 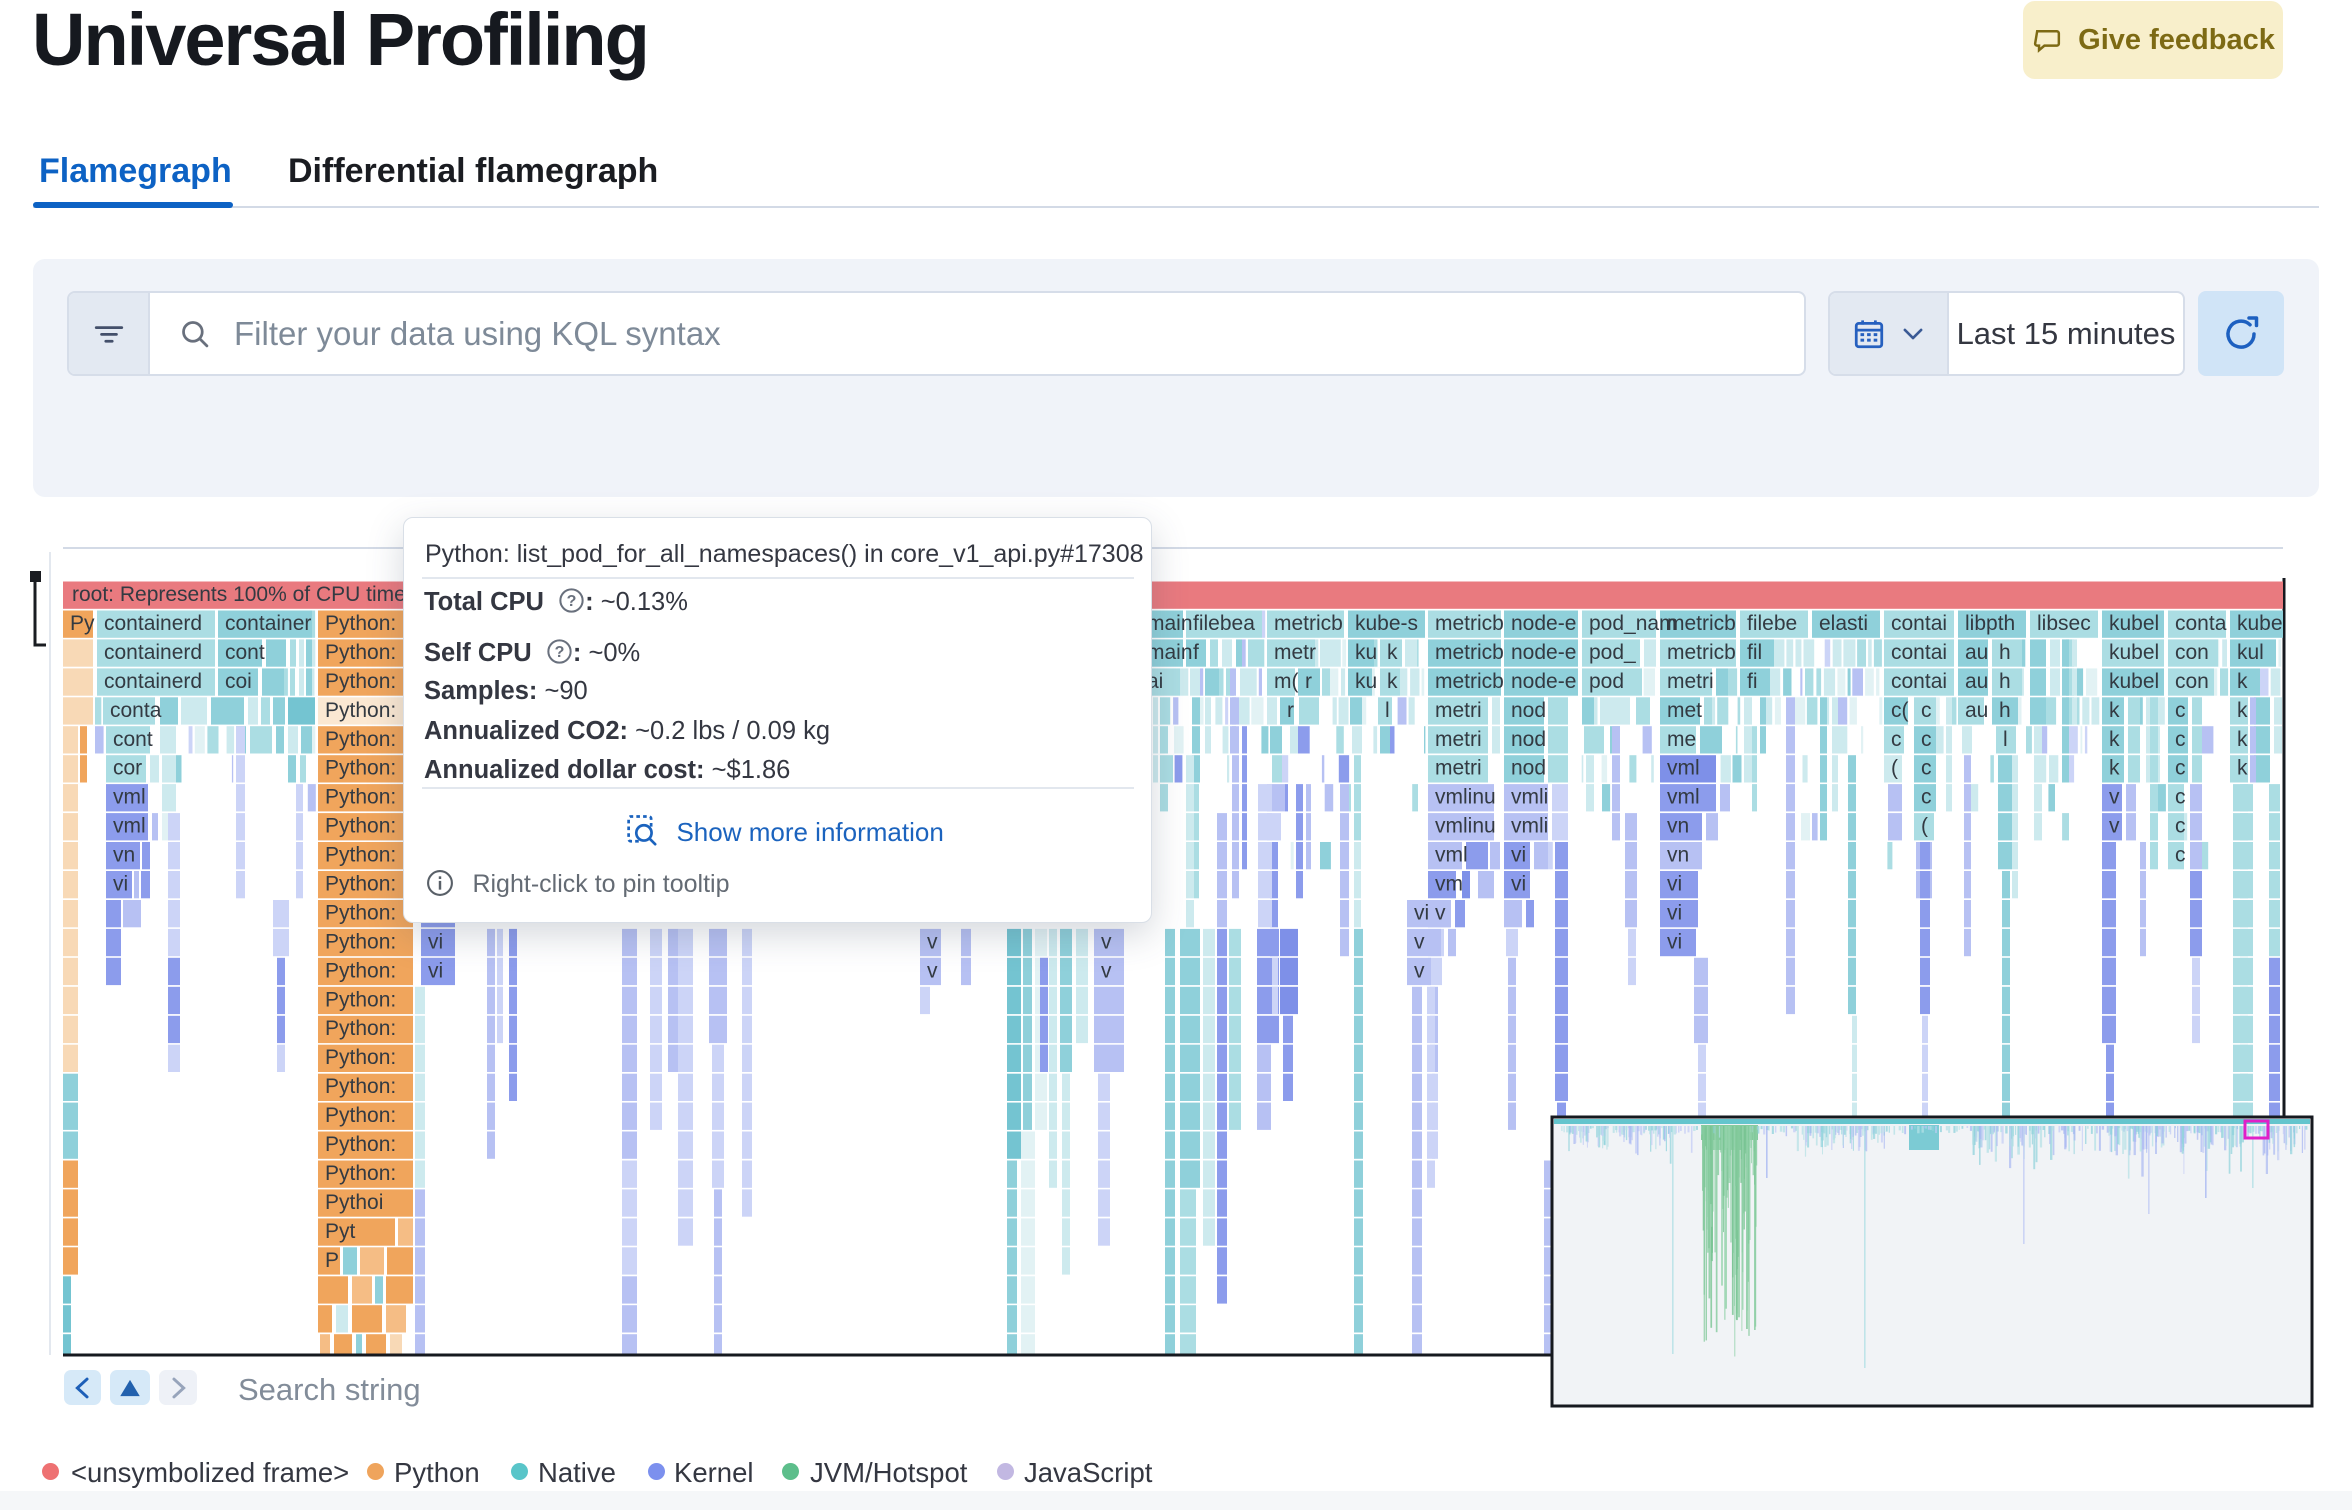 What do you see at coordinates (1681, 739) in the screenshot?
I see `svg-text: me` at bounding box center [1681, 739].